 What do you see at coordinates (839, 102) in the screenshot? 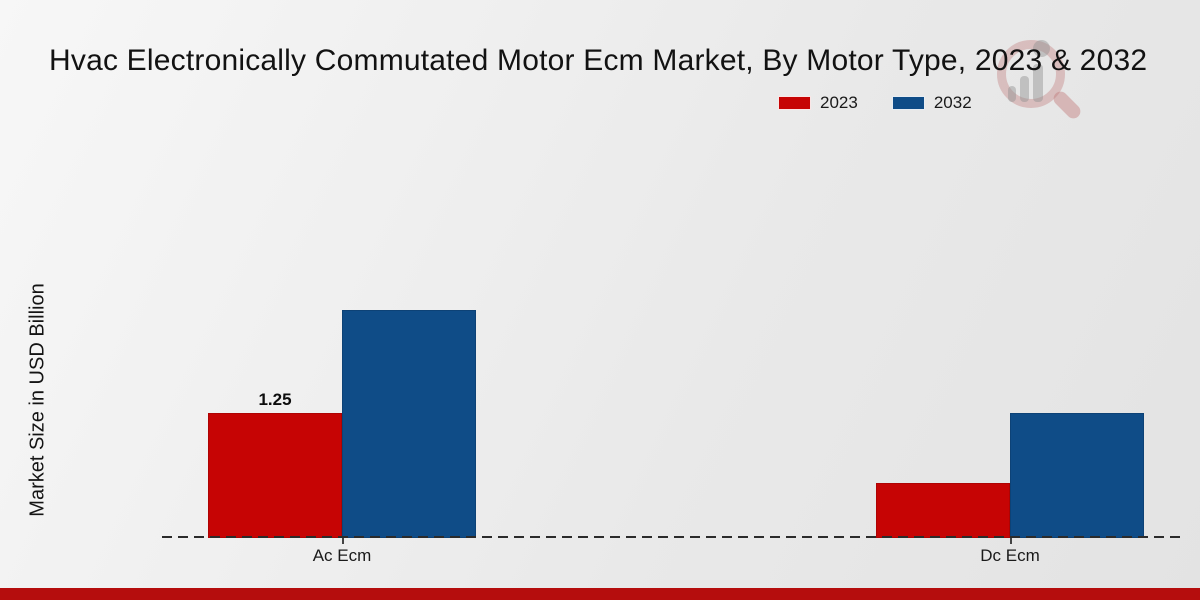
I see `legend-label-2023: 2023` at bounding box center [839, 102].